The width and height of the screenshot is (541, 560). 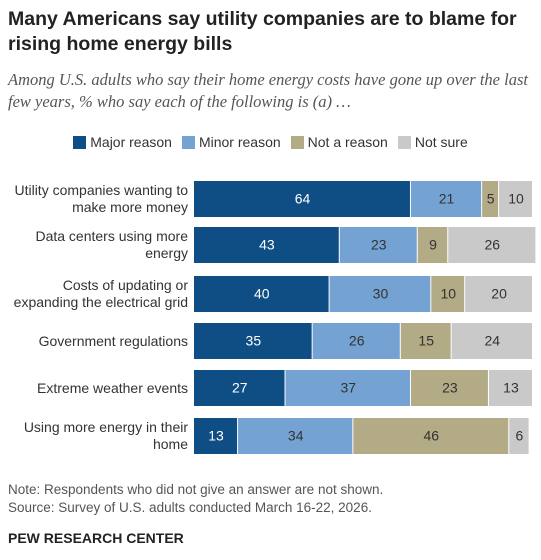 I want to click on value-label: 40, so click(x=262, y=294).